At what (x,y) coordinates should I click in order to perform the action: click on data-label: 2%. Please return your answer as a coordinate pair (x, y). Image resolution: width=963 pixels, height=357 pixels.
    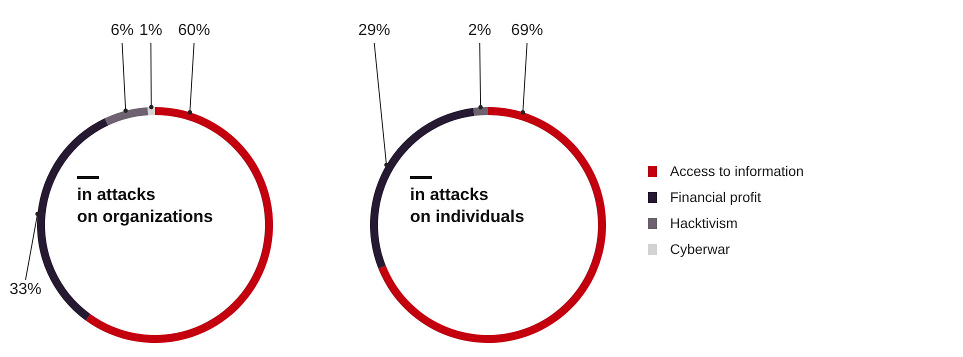
    Looking at the image, I should click on (480, 30).